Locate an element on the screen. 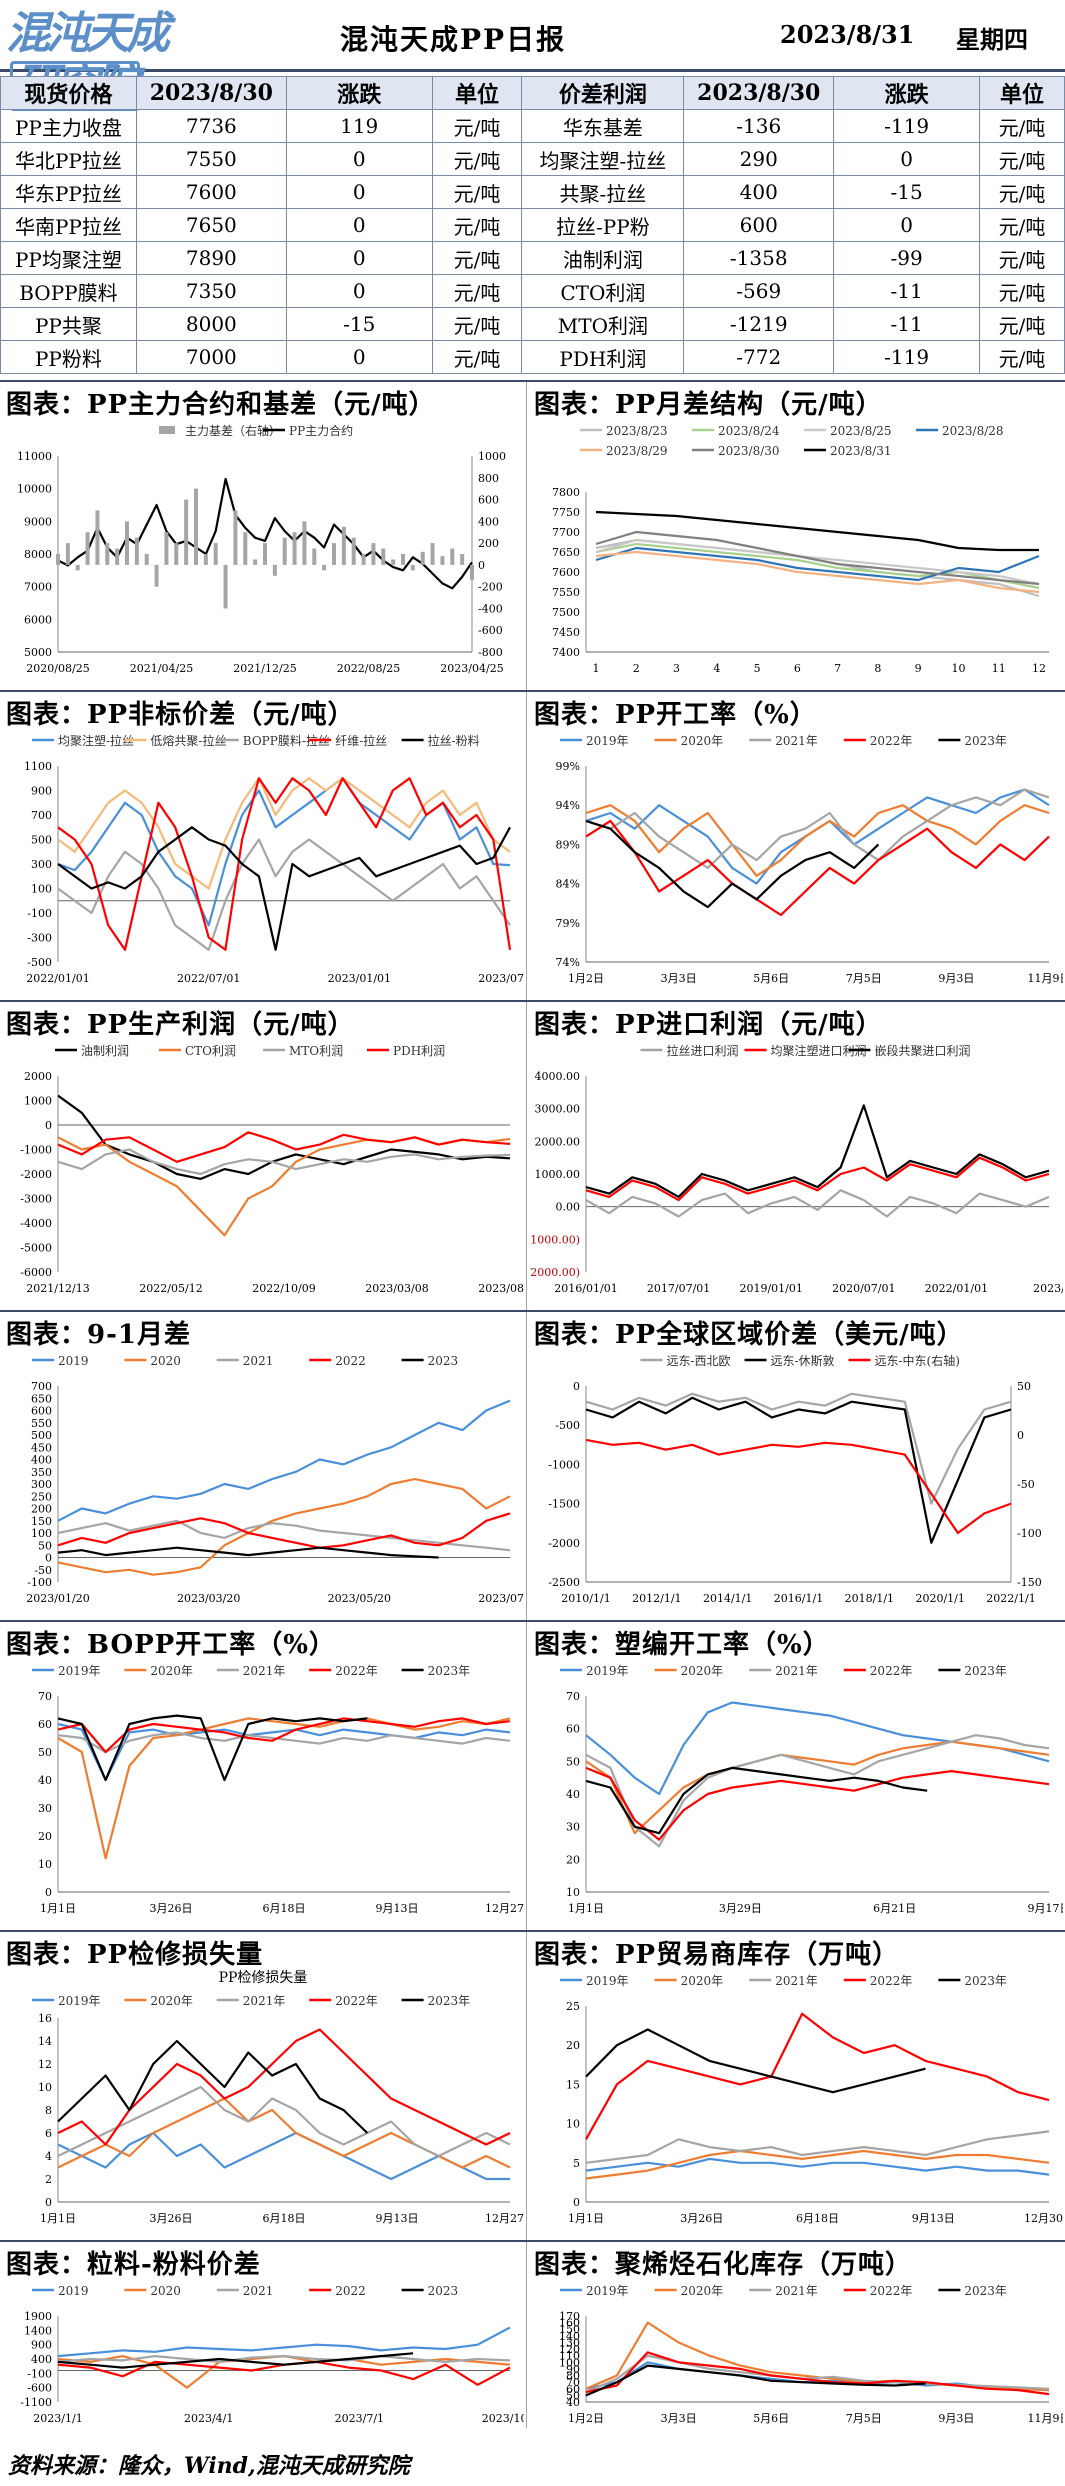 The height and width of the screenshot is (2486, 1065). x-tick-label: 5 is located at coordinates (757, 668).